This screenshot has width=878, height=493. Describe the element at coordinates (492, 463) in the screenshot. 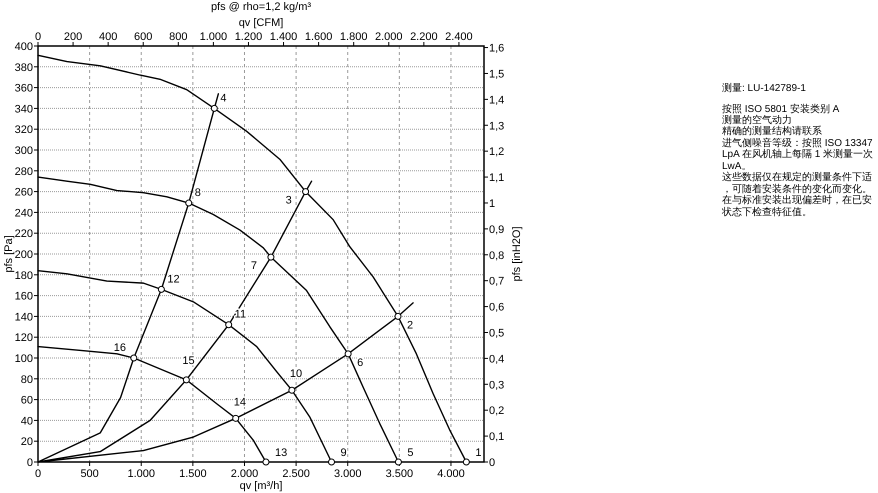

I see `y2-tick-label: 0` at that location.